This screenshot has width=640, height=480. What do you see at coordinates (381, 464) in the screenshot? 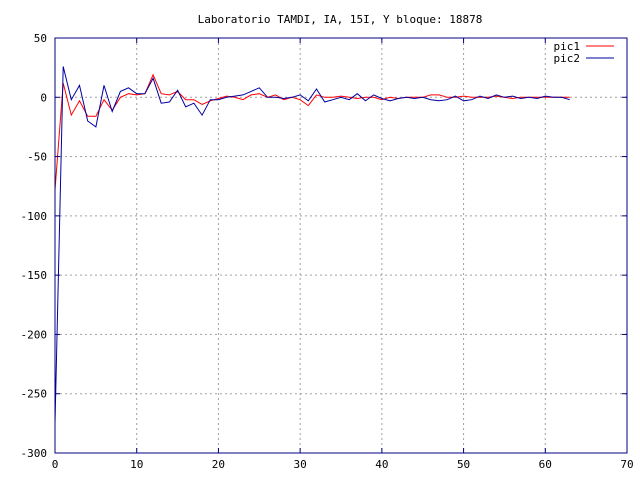
I see `x-tick-label: 40` at bounding box center [381, 464].